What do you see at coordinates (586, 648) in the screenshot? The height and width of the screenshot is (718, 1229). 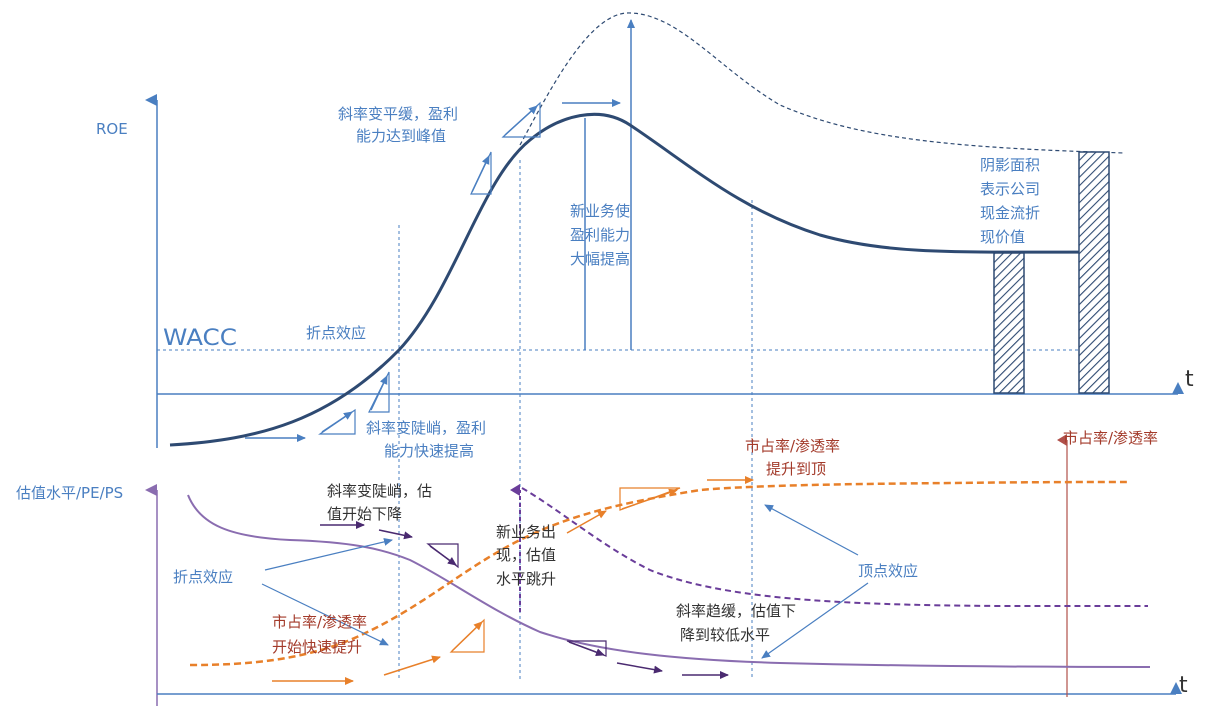 I see `valuation-triangle-2-arrow` at bounding box center [586, 648].